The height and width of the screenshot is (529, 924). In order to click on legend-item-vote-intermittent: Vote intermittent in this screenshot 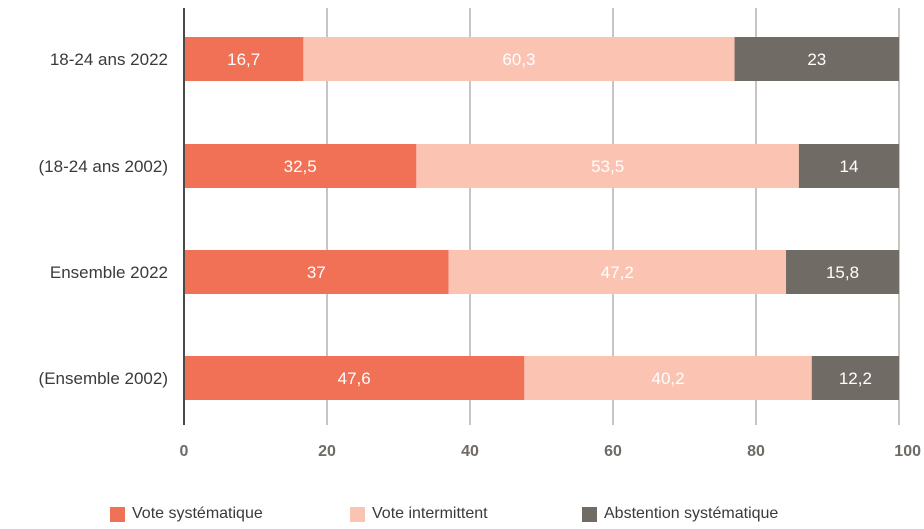, I will do `click(419, 514)`.